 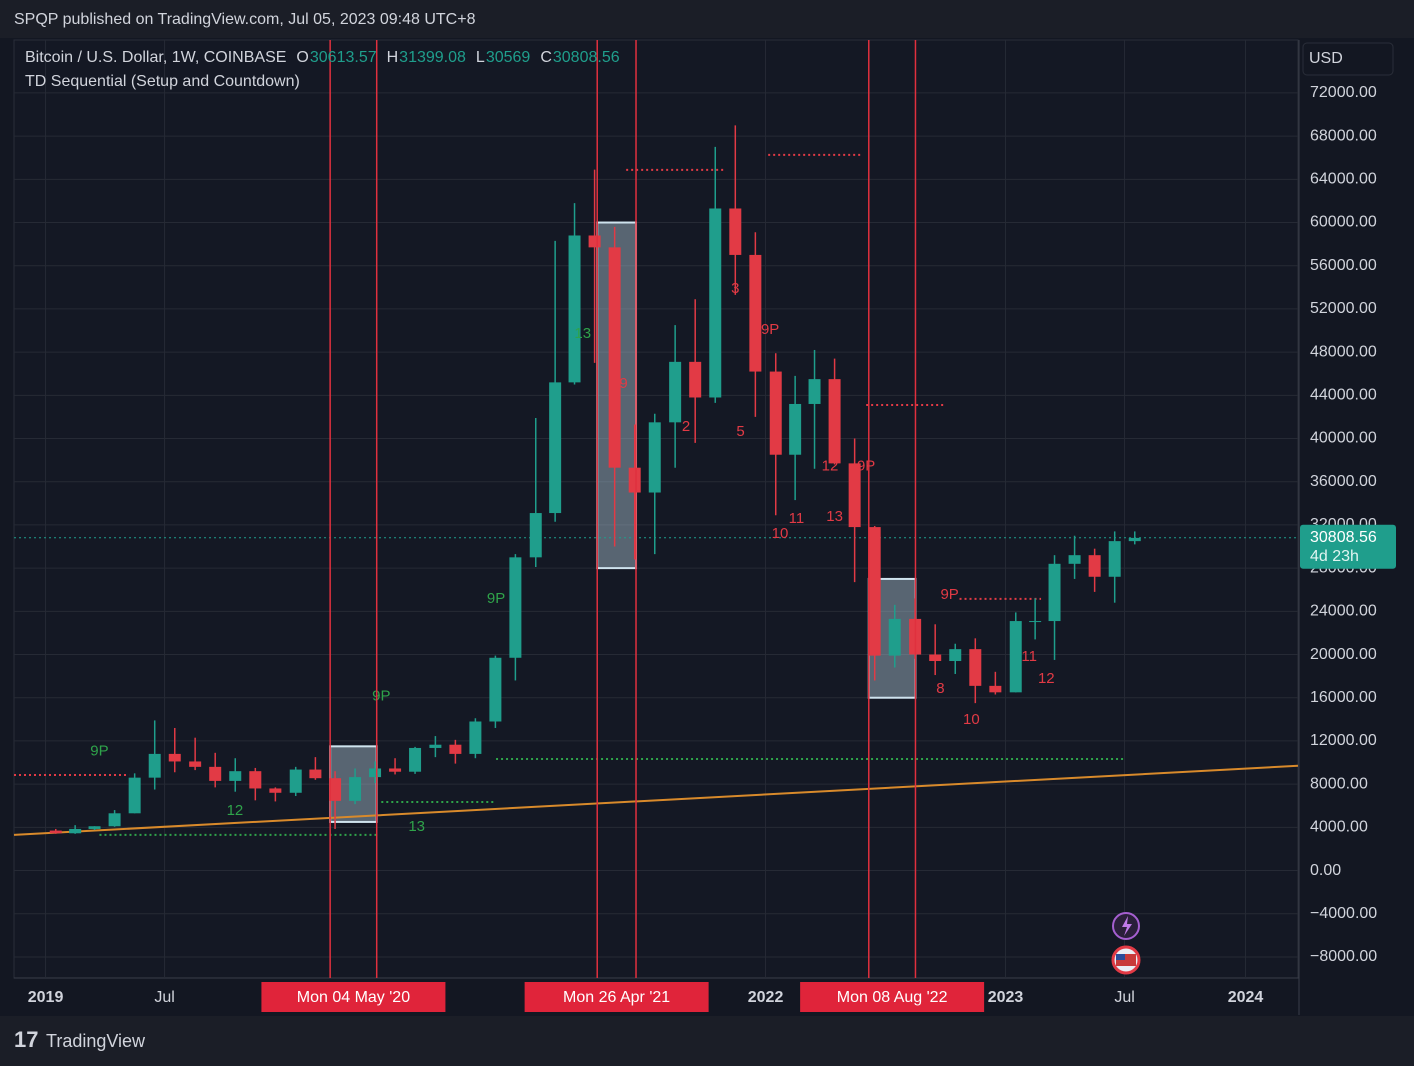 What do you see at coordinates (508, 57) in the screenshot?
I see `ohlc-value: 30569` at bounding box center [508, 57].